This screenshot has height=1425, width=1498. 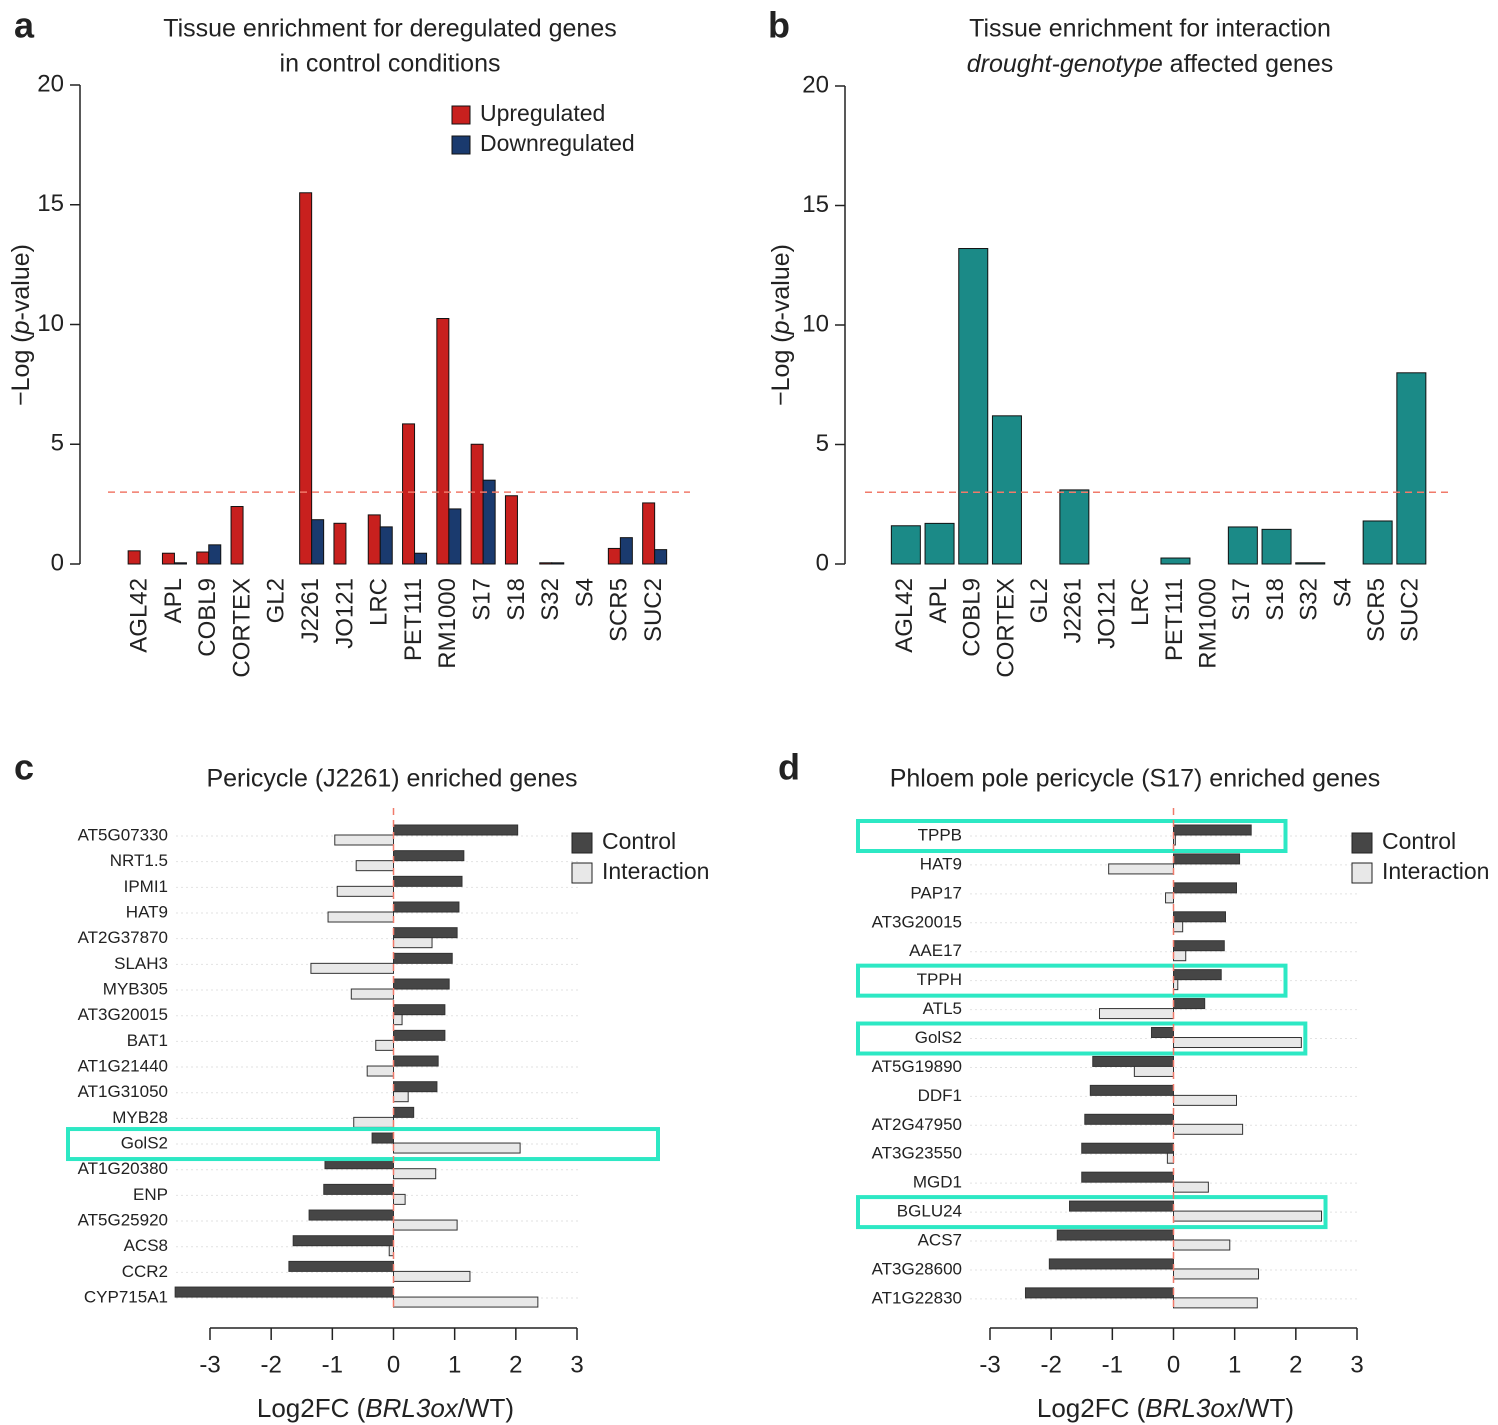 I want to click on y-tick-label: AT3G20015, so click(x=123, y=1014).